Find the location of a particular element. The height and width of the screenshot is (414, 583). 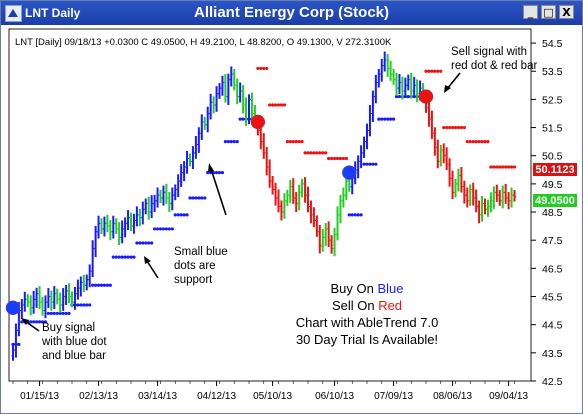

window-title: Alliant Energy Corp (Stock) is located at coordinates (291, 12).